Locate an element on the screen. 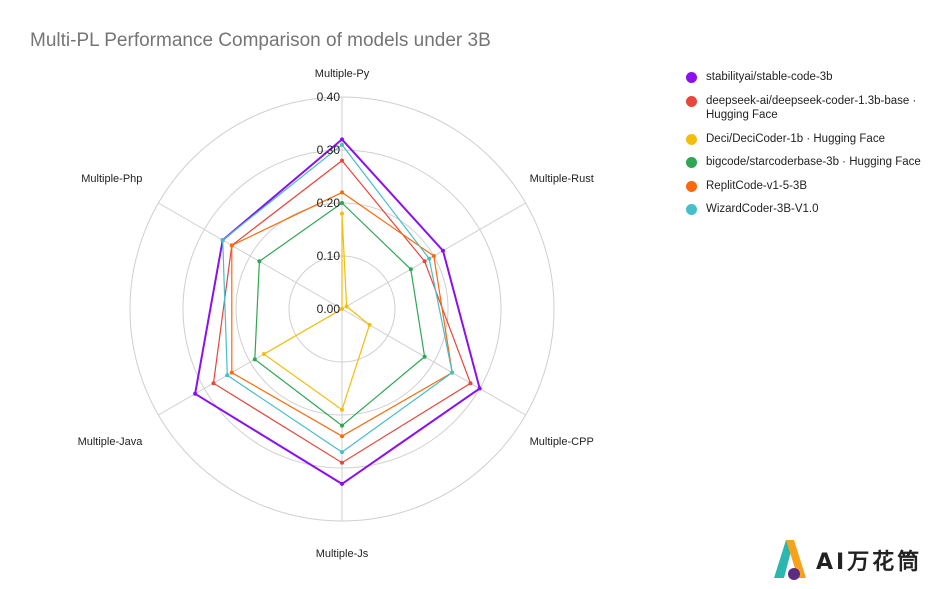  legend-item: stabilityai/stable-code-3b is located at coordinates (804, 77).